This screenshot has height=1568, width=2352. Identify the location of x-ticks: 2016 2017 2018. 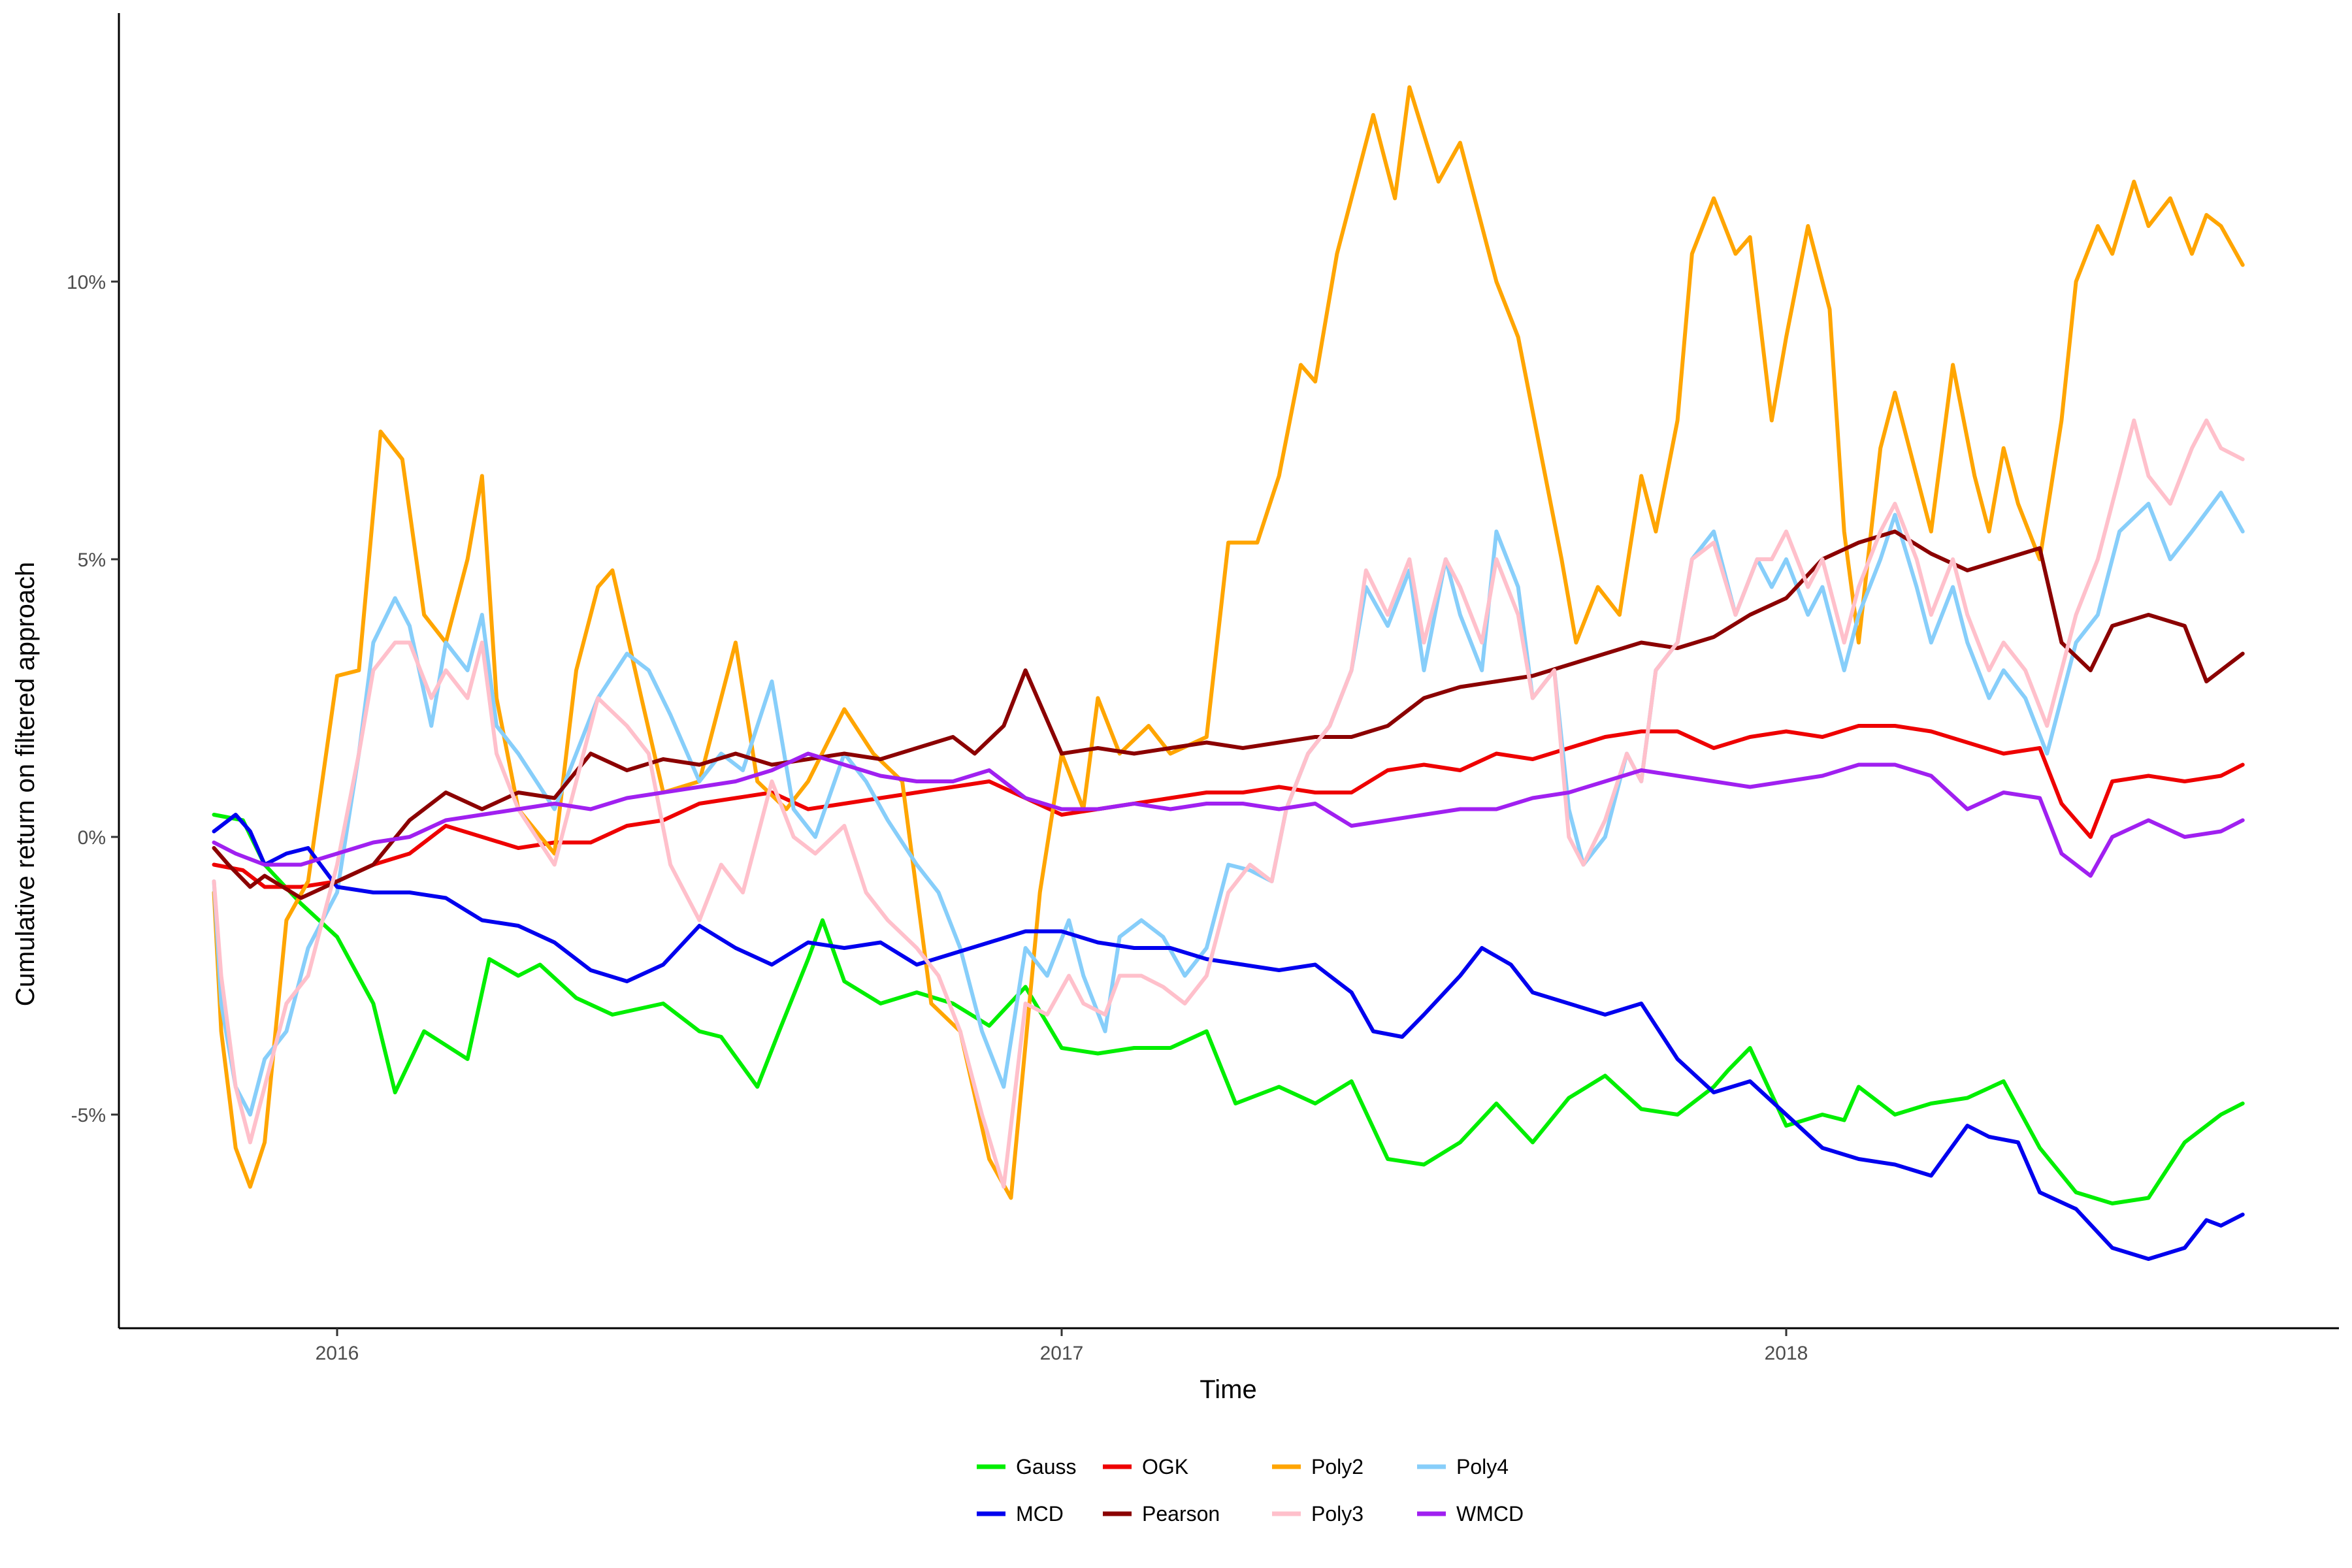
(1062, 1346).